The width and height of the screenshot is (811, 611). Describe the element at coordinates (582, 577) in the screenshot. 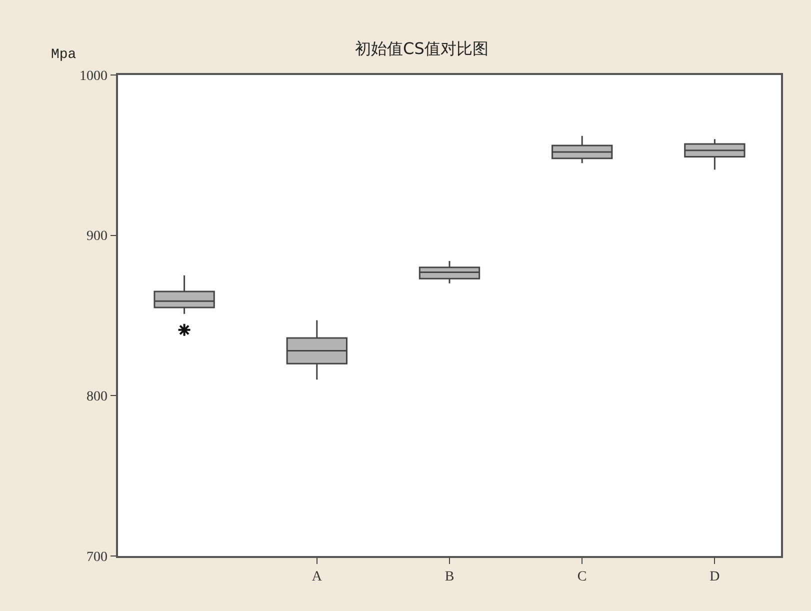

I see `x-tick-label: C` at that location.